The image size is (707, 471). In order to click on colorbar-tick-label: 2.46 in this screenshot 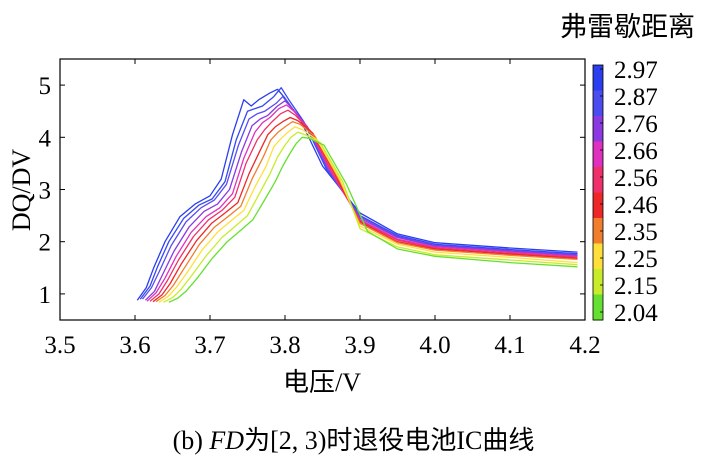, I will do `click(636, 205)`.